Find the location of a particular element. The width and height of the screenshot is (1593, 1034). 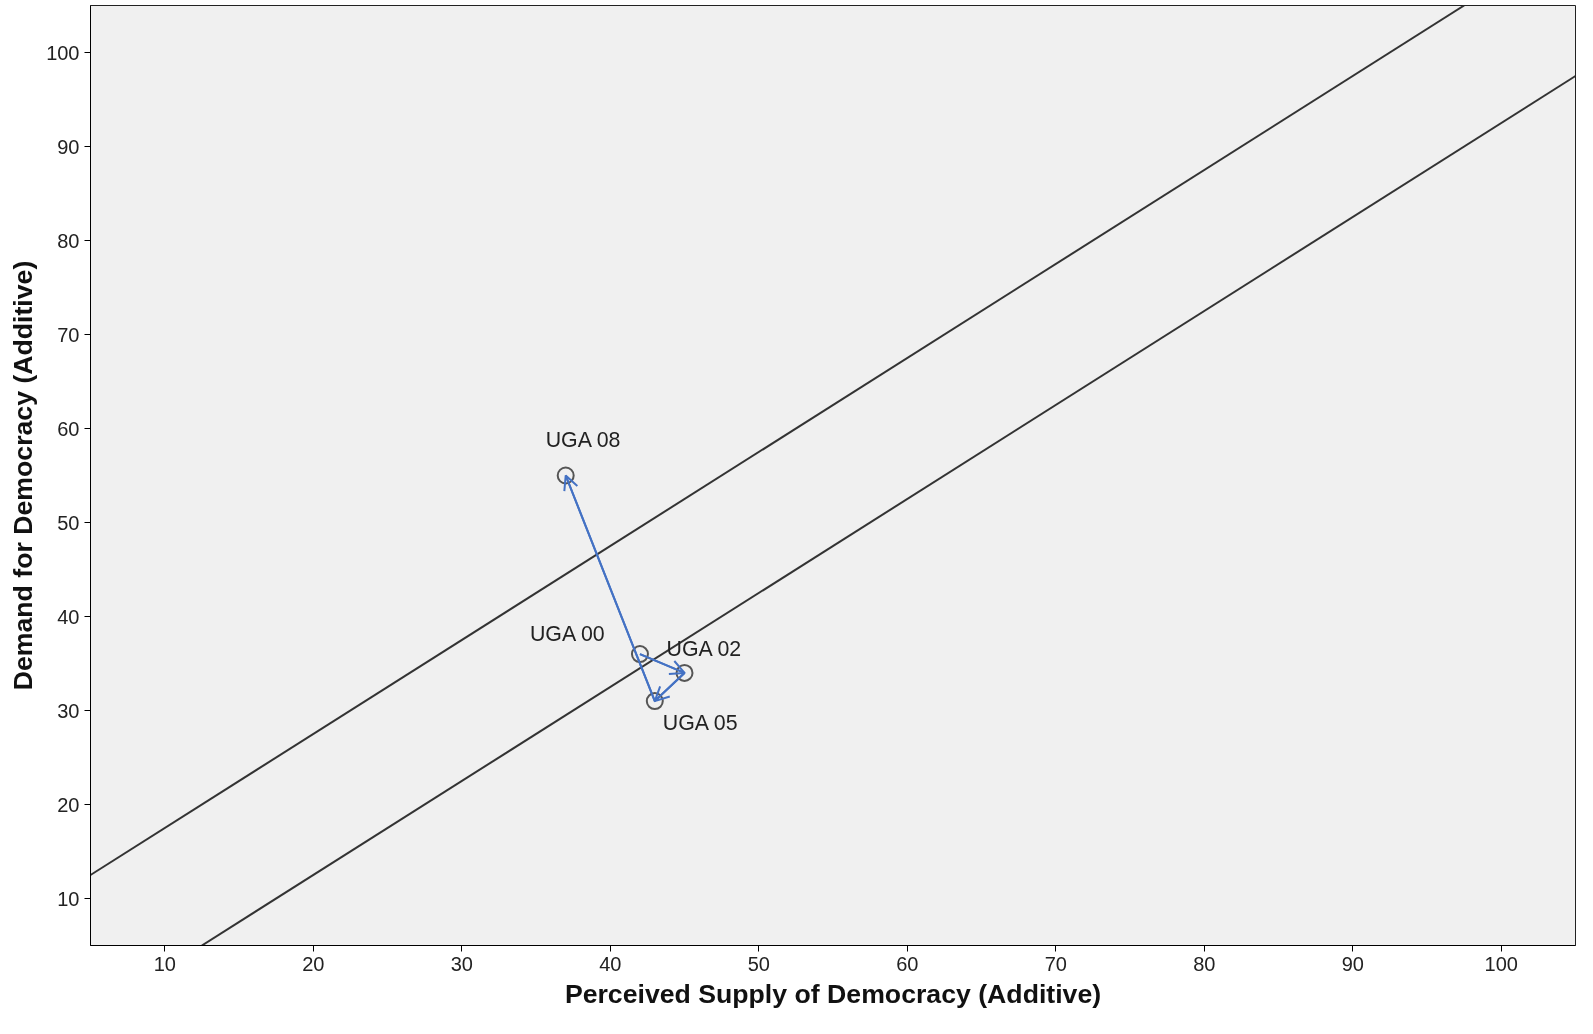

x-tick-label: 60 is located at coordinates (907, 963).